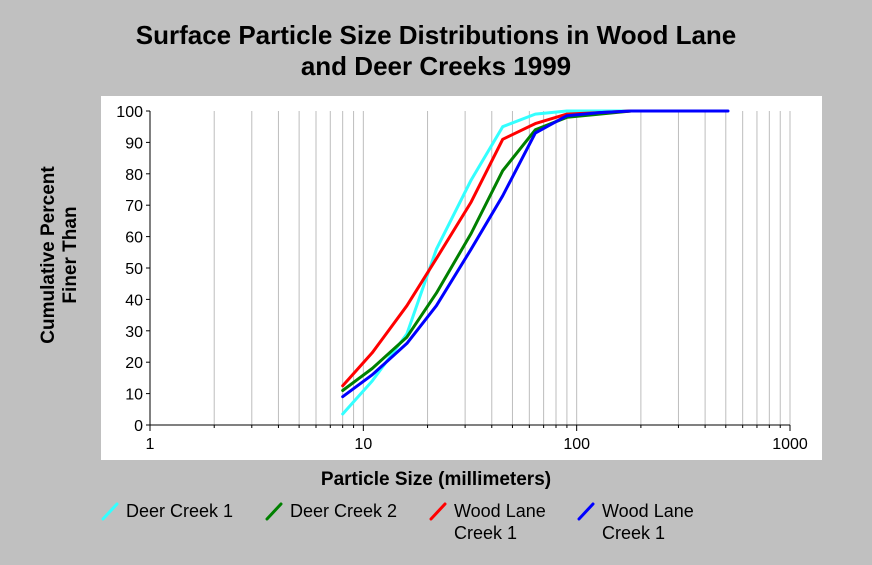 The width and height of the screenshot is (872, 565). What do you see at coordinates (363, 444) in the screenshot?
I see `x-tick-label: 10` at bounding box center [363, 444].